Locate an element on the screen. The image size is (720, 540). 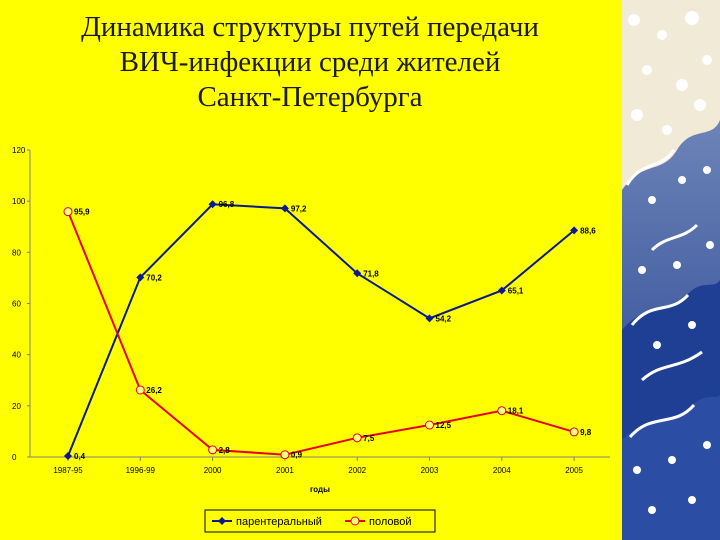
data-label: 0,4 is located at coordinates (80, 456).